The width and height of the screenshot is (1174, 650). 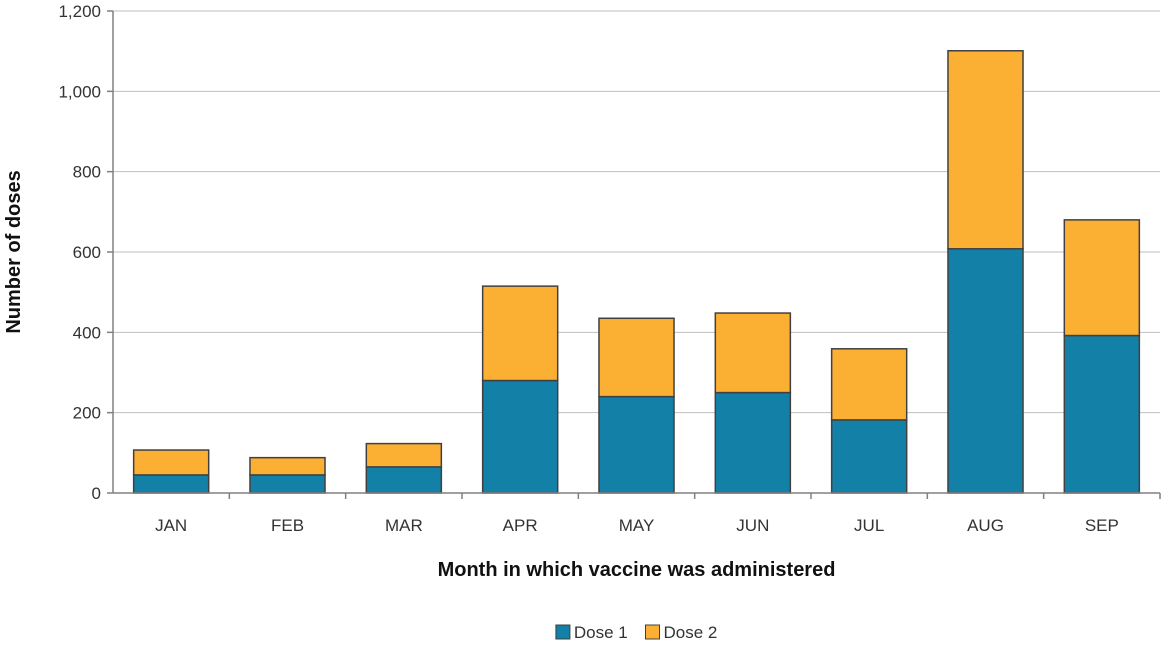 I want to click on legend: Dose 1 Dose 2, so click(x=636, y=632).